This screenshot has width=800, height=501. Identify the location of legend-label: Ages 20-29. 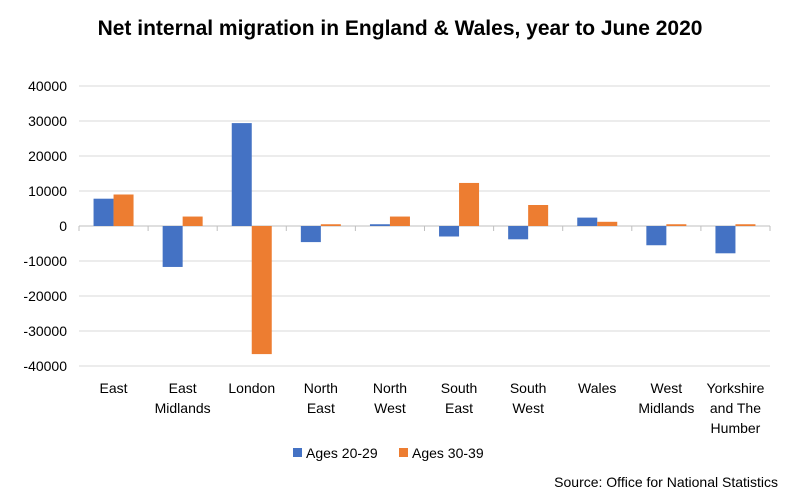
(342, 453).